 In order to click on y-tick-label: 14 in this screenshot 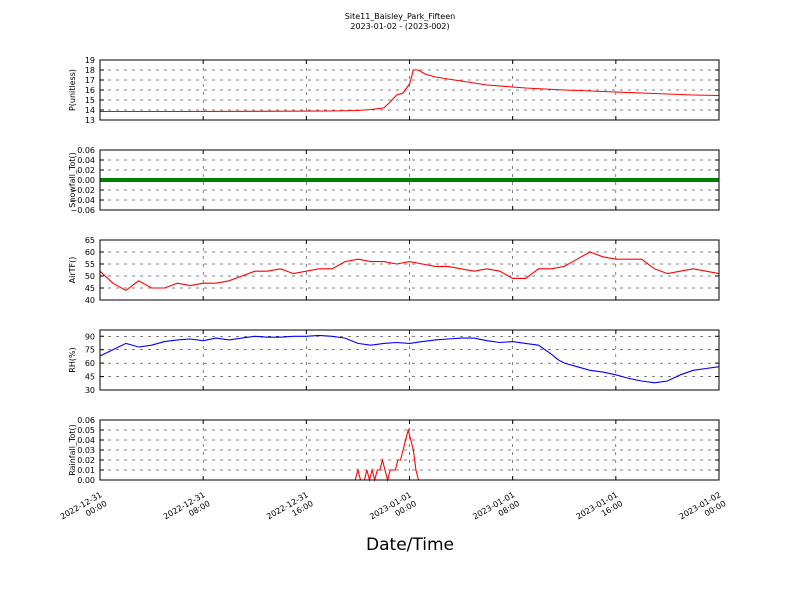, I will do `click(90, 110)`.